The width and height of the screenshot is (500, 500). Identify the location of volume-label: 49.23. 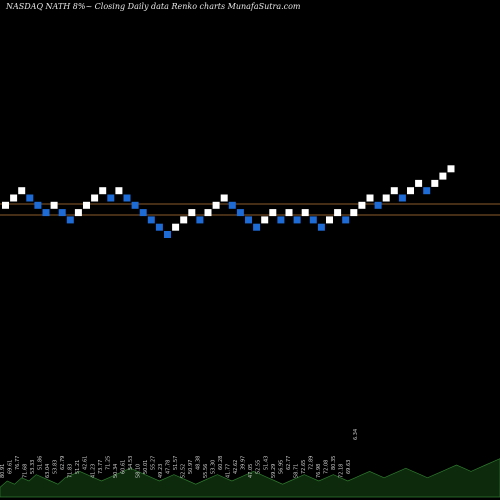
(161, 471).